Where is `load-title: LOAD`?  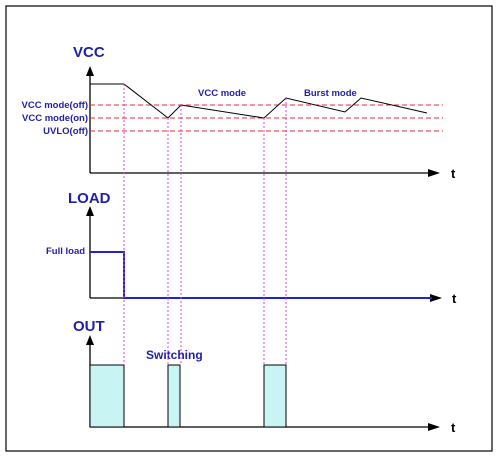
load-title: LOAD is located at coordinates (89, 198).